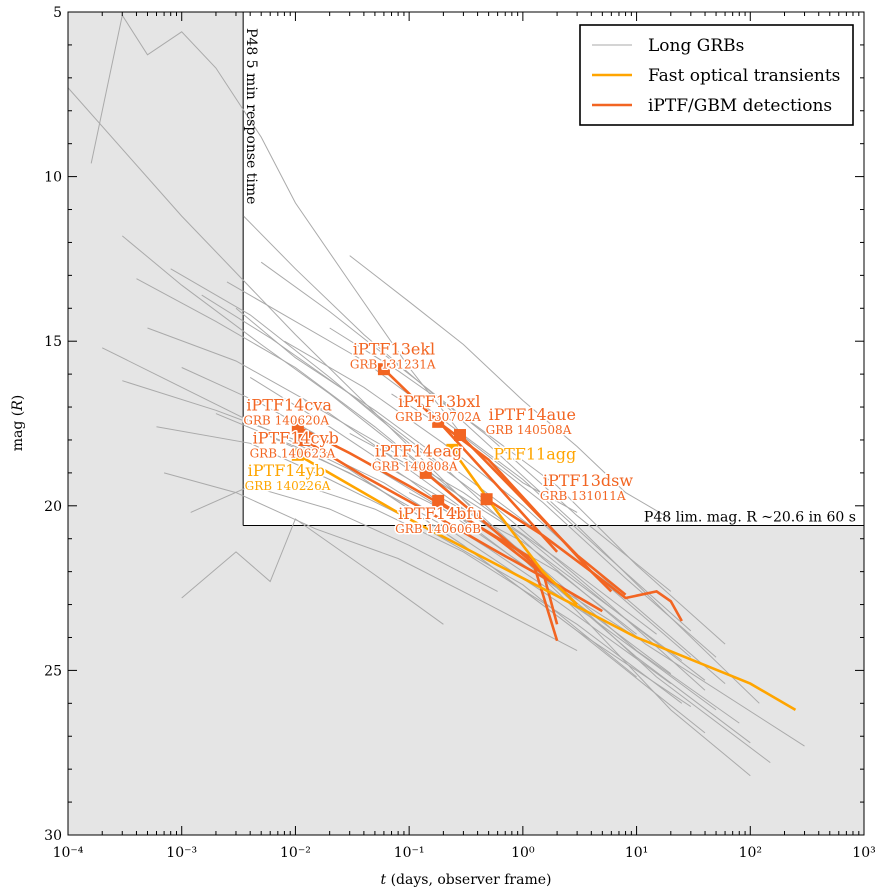 The image size is (878, 892). What do you see at coordinates (18, 397) in the screenshot?
I see `y-axis-label-post: )` at bounding box center [18, 397].